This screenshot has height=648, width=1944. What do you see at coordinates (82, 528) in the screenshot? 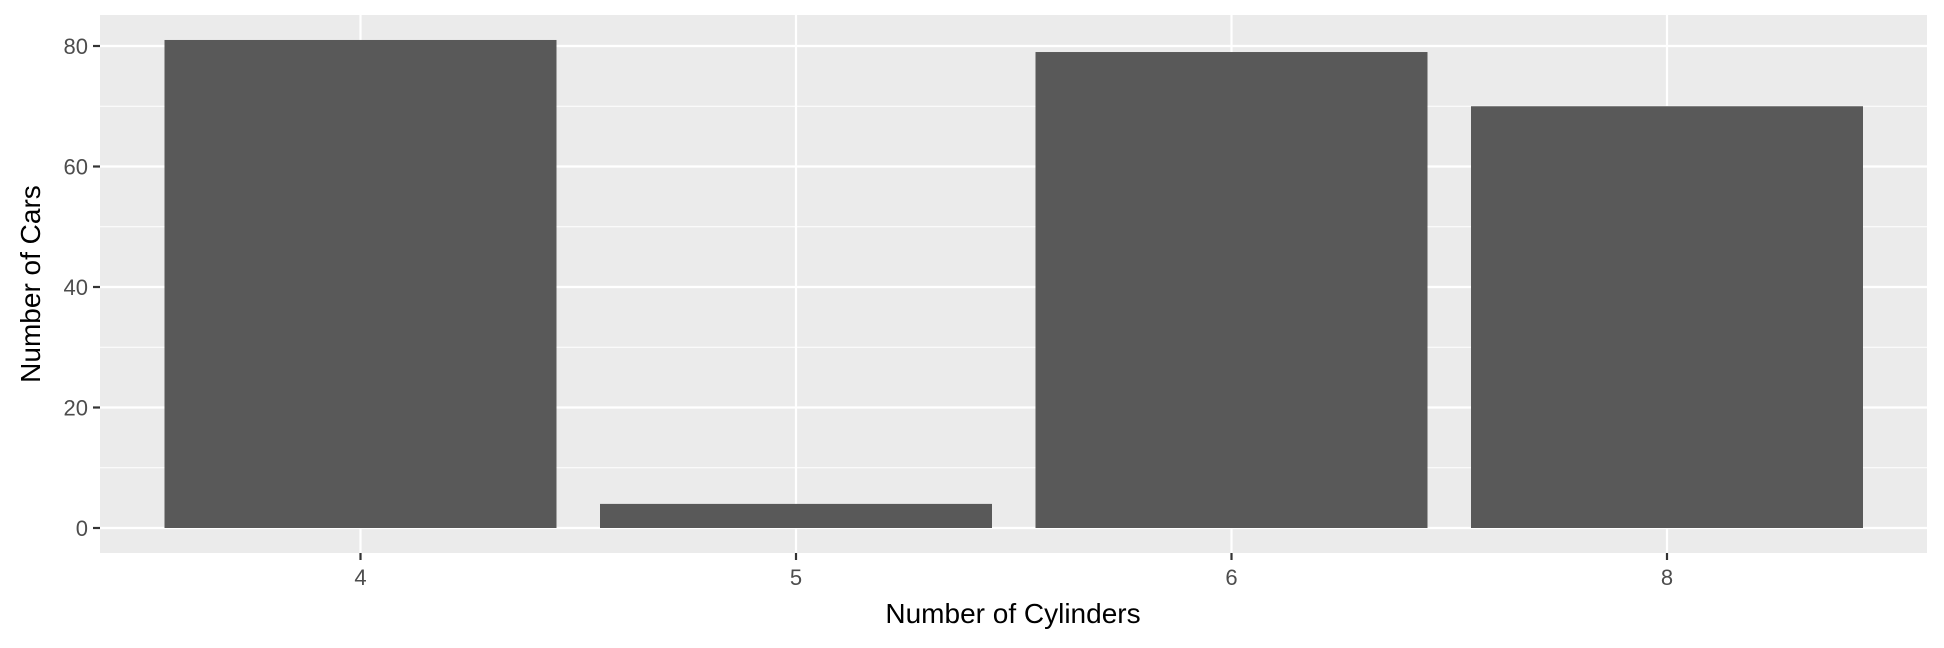
I see `y-tick-label: 0` at bounding box center [82, 528].